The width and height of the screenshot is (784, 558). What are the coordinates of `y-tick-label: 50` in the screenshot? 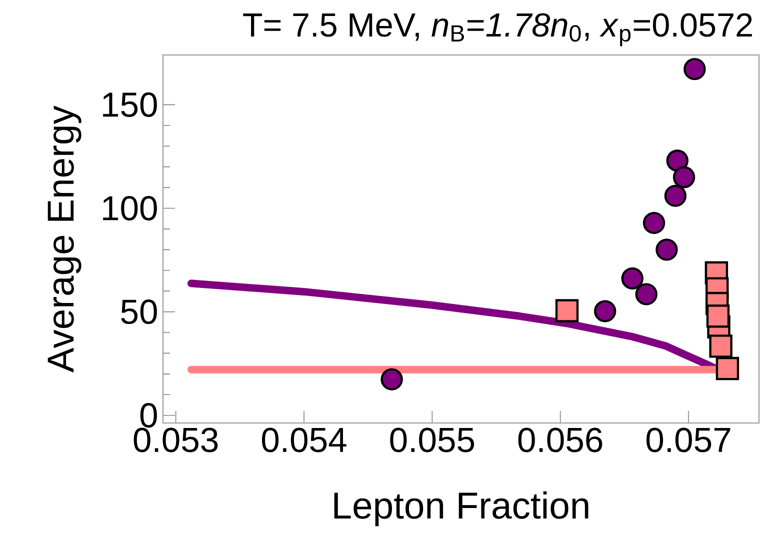 It's located at (139, 312).